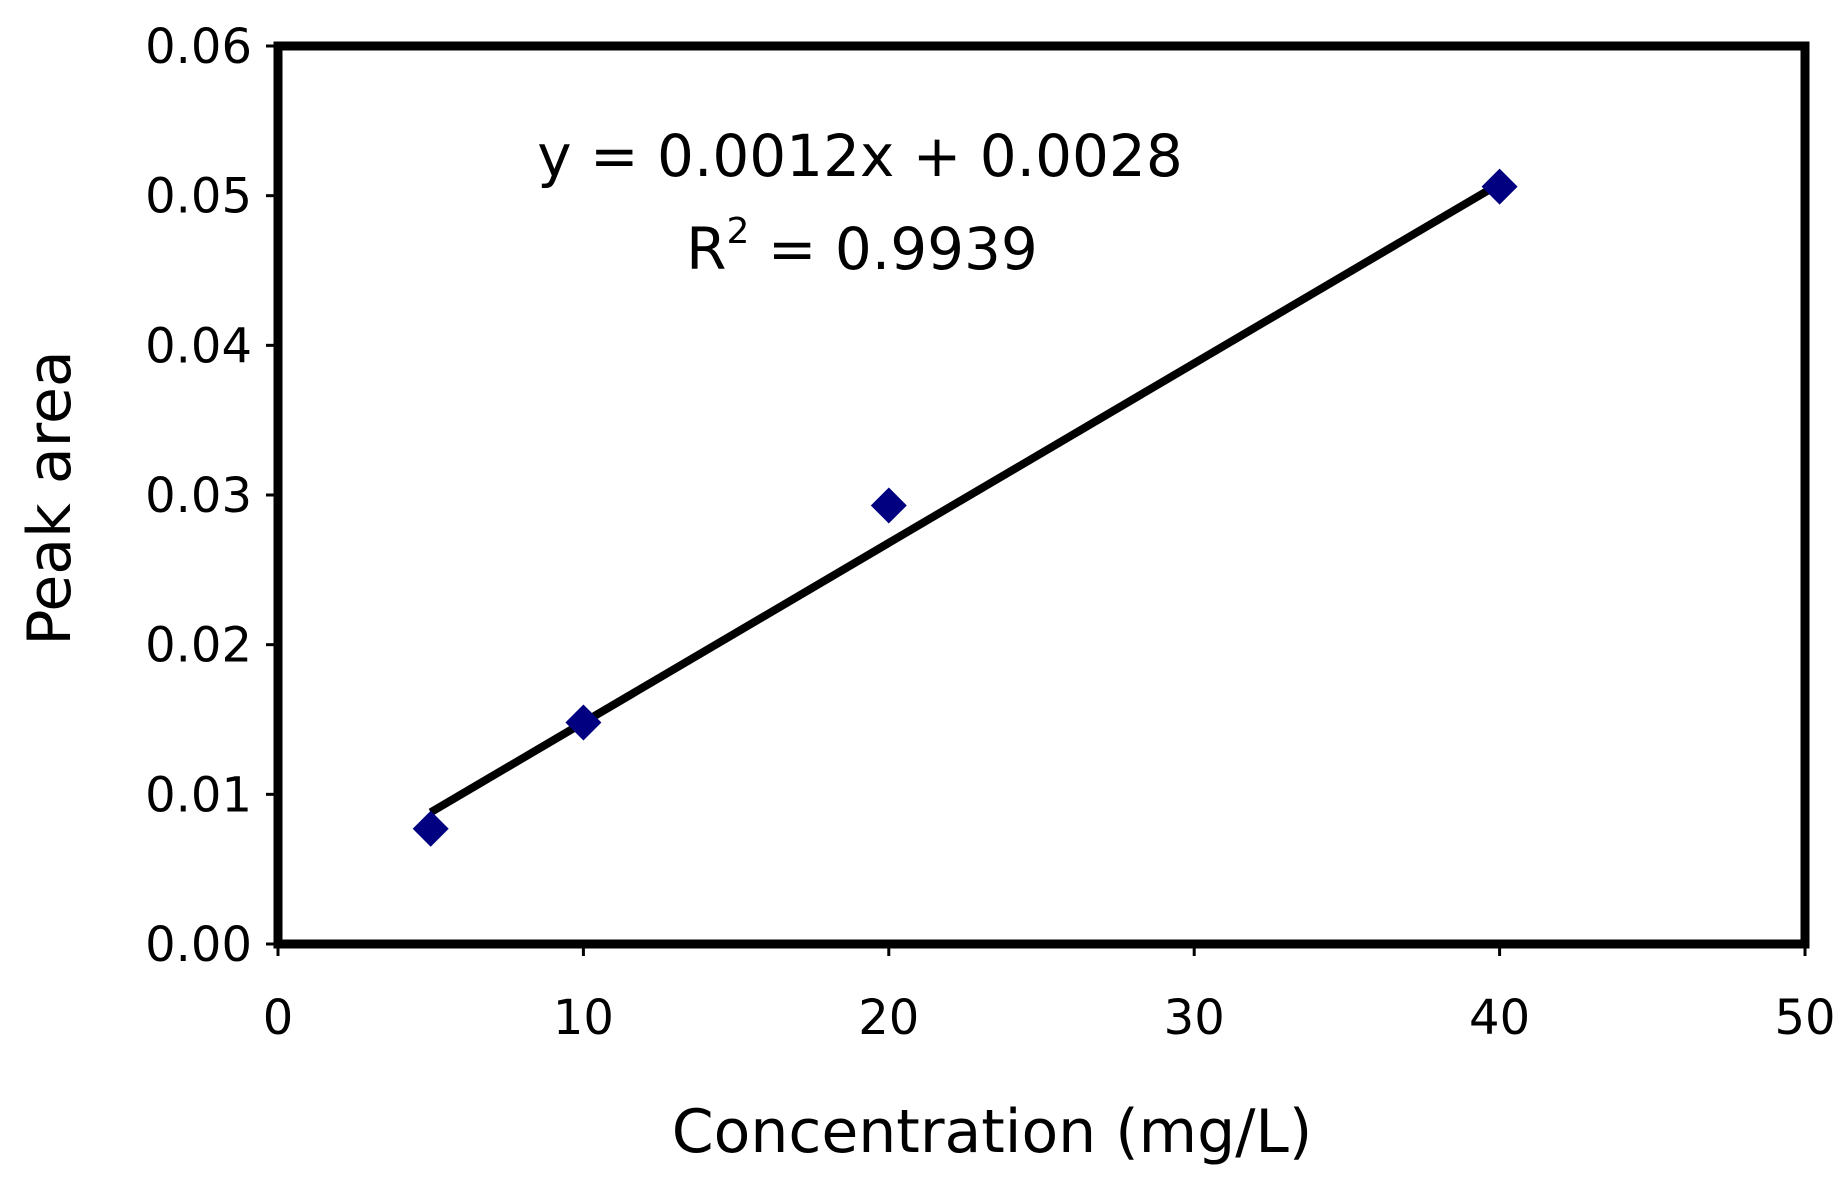 The image size is (1844, 1183). Describe the element at coordinates (198, 496) in the screenshot. I see `y-tick-label: 0.03` at that location.